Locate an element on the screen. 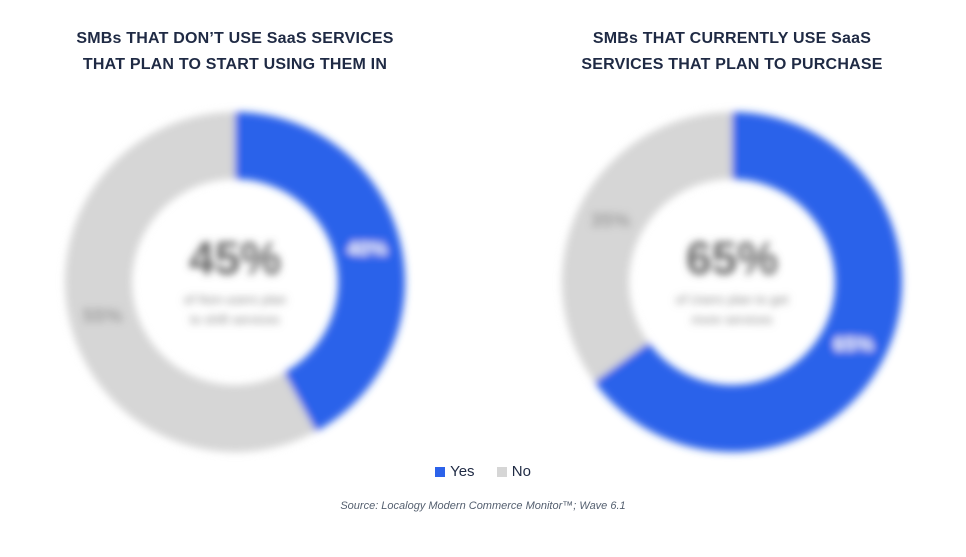 This screenshot has height=557, width=966. chart-title-line: SMBs THAT DON’T USE SaaS SERVICES is located at coordinates (235, 38).